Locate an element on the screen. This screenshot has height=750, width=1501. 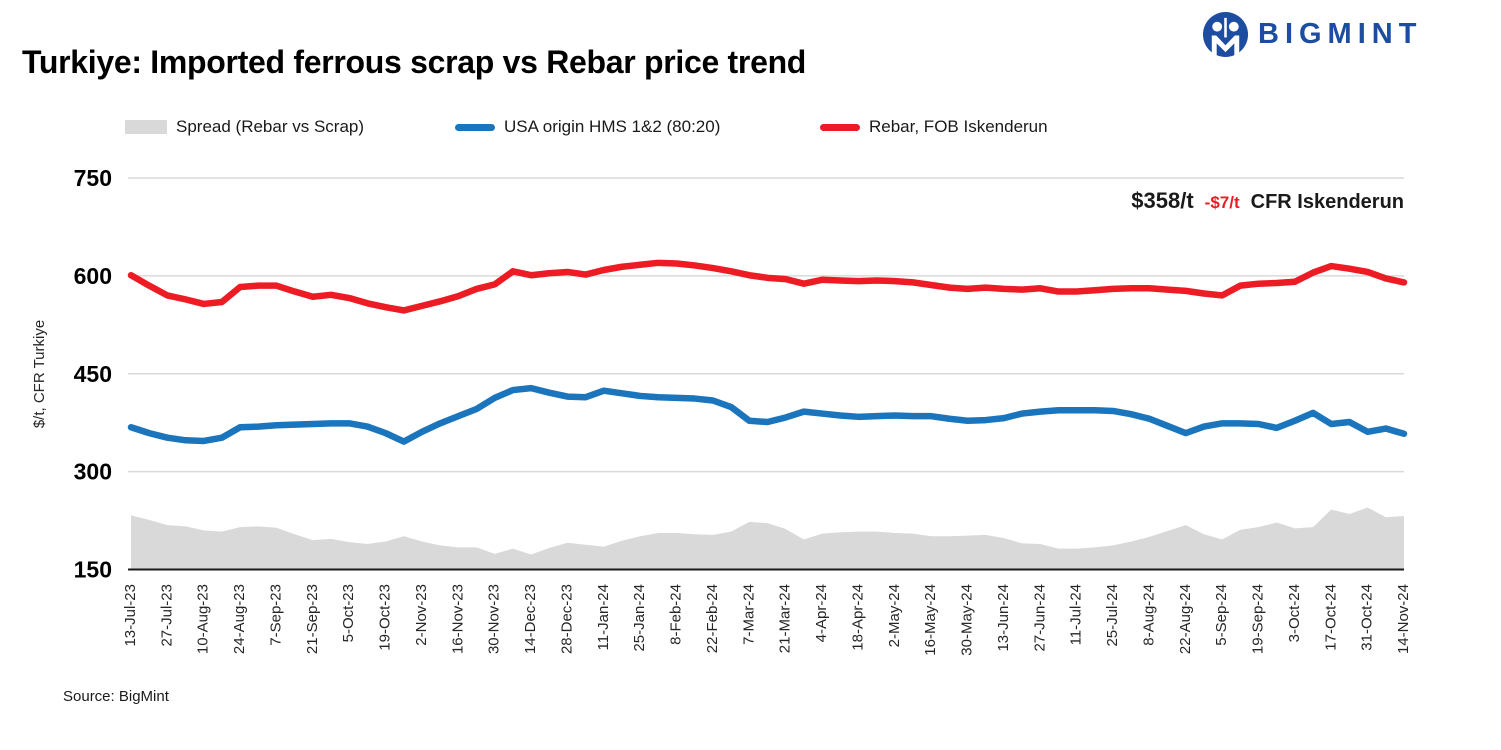
source-note: Source: BigMint is located at coordinates (116, 696).